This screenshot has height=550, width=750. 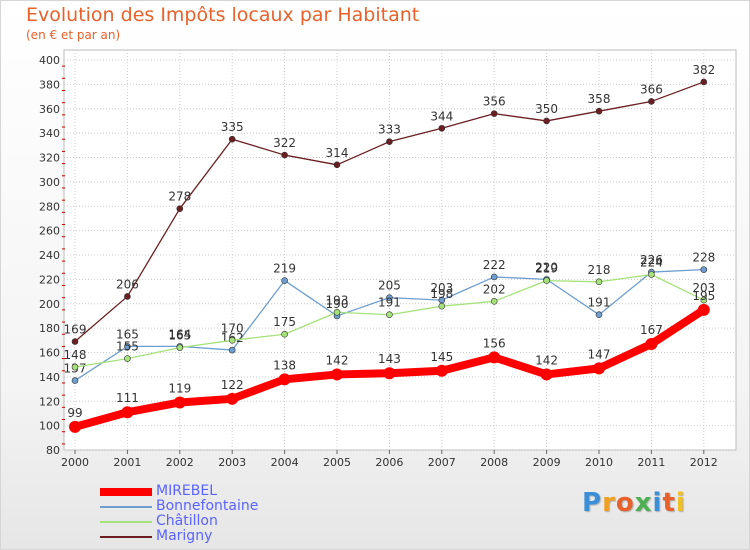 I want to click on x-tick-label: 2004, so click(x=285, y=462).